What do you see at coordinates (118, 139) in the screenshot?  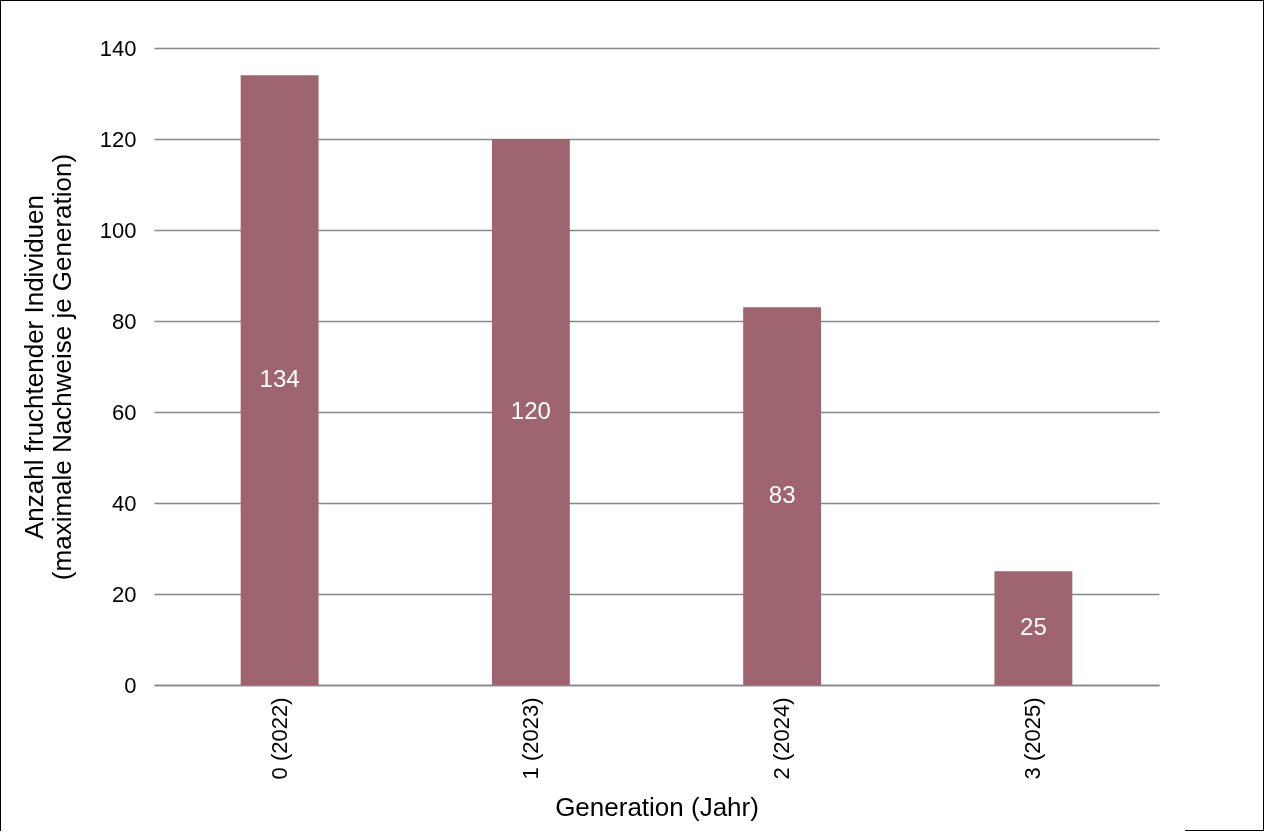 I see `y-tick-label: 120` at bounding box center [118, 139].